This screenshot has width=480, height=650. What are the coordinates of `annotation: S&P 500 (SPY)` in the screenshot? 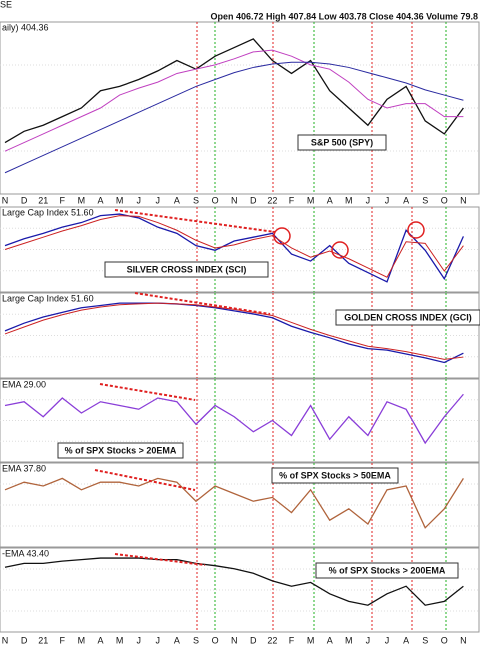 It's located at (342, 142).